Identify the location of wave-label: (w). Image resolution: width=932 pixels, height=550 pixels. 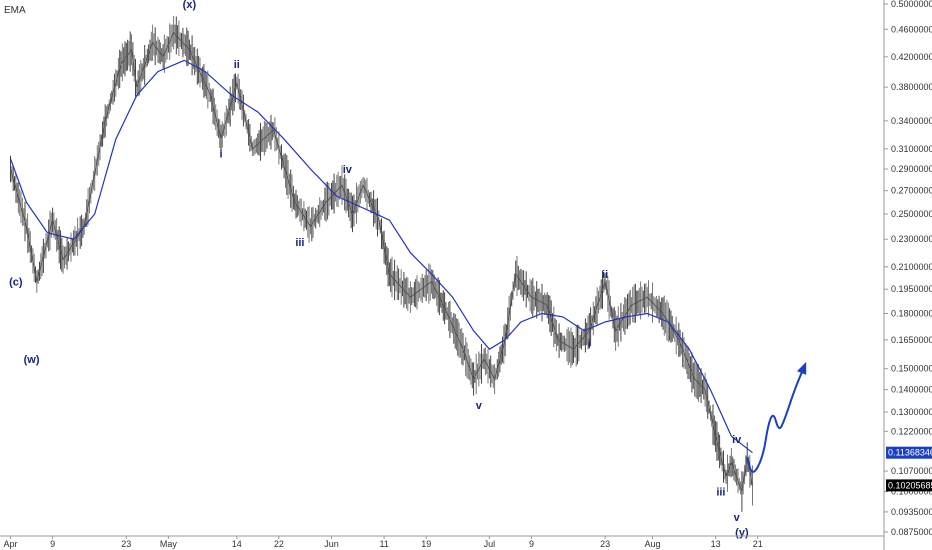
(32, 360).